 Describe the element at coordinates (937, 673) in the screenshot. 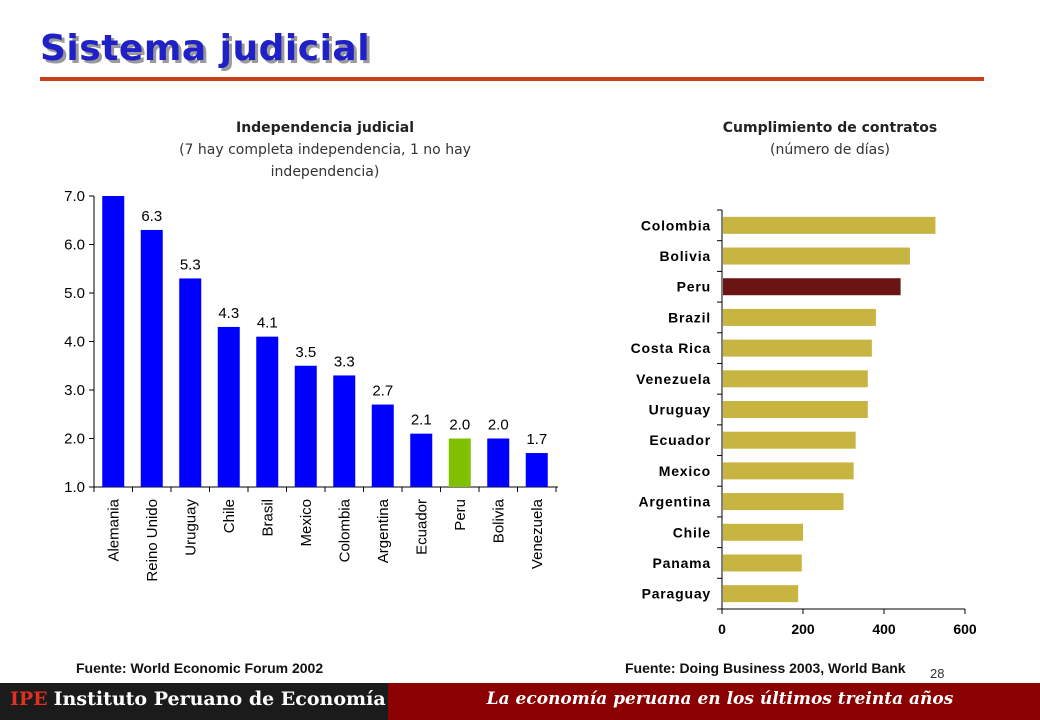

I see `page-number: 28` at that location.